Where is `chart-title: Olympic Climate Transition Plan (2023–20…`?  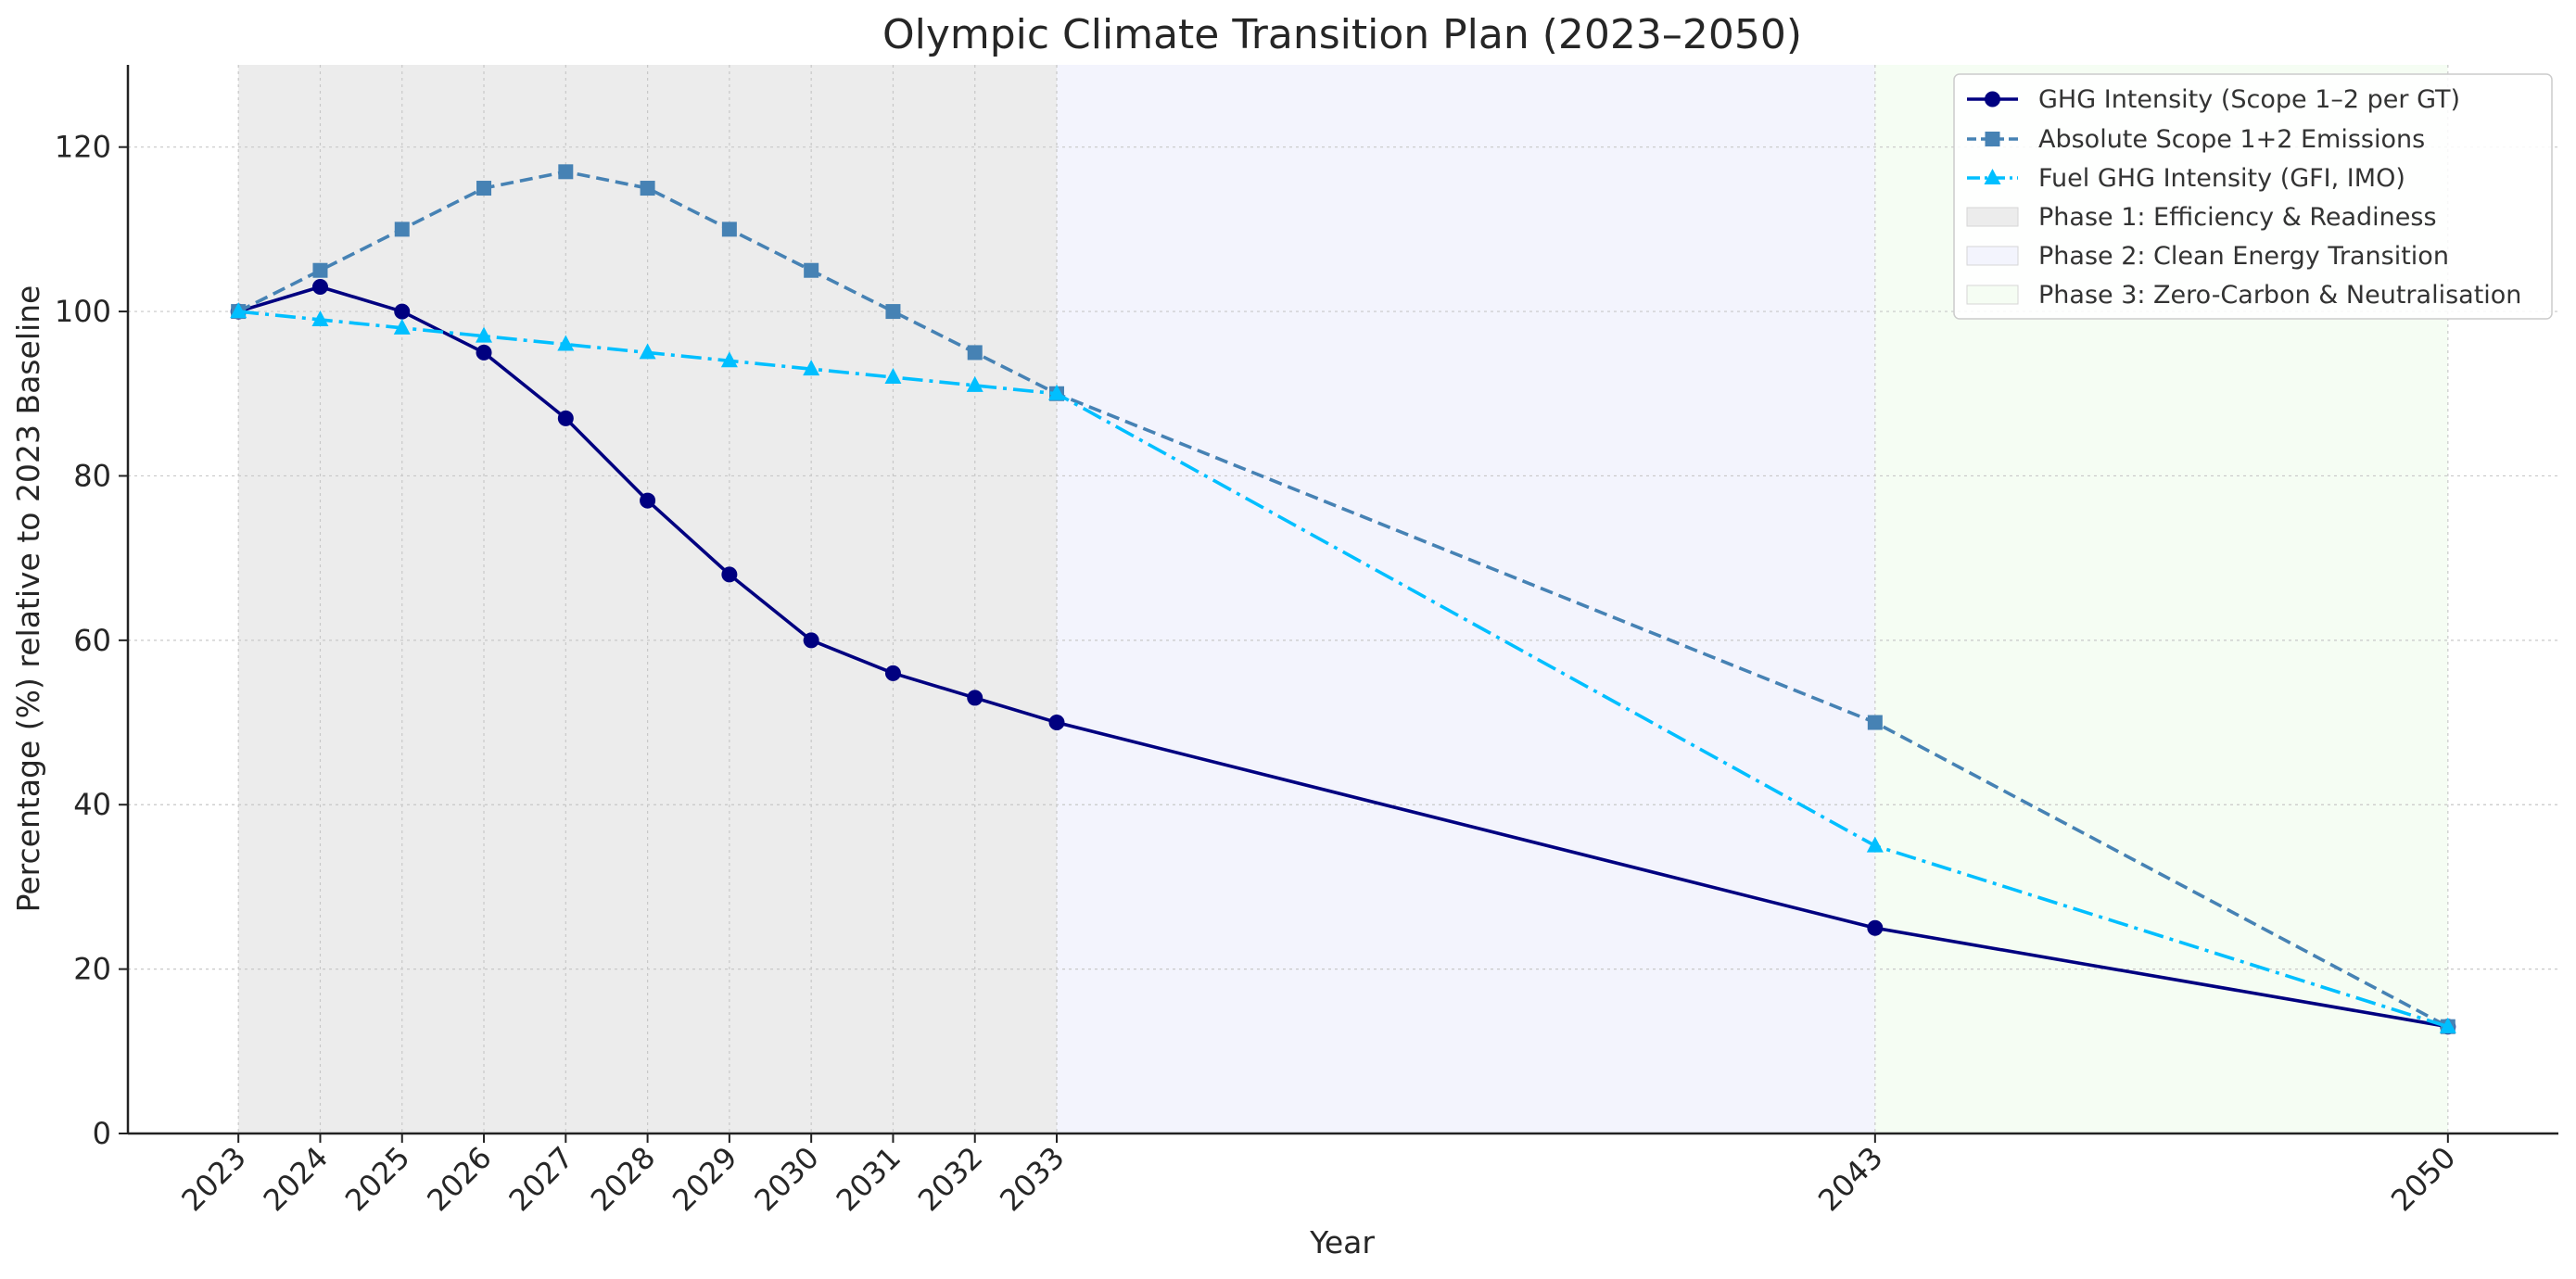
chart-title: Olympic Climate Transition Plan (2023–20… is located at coordinates (1342, 34).